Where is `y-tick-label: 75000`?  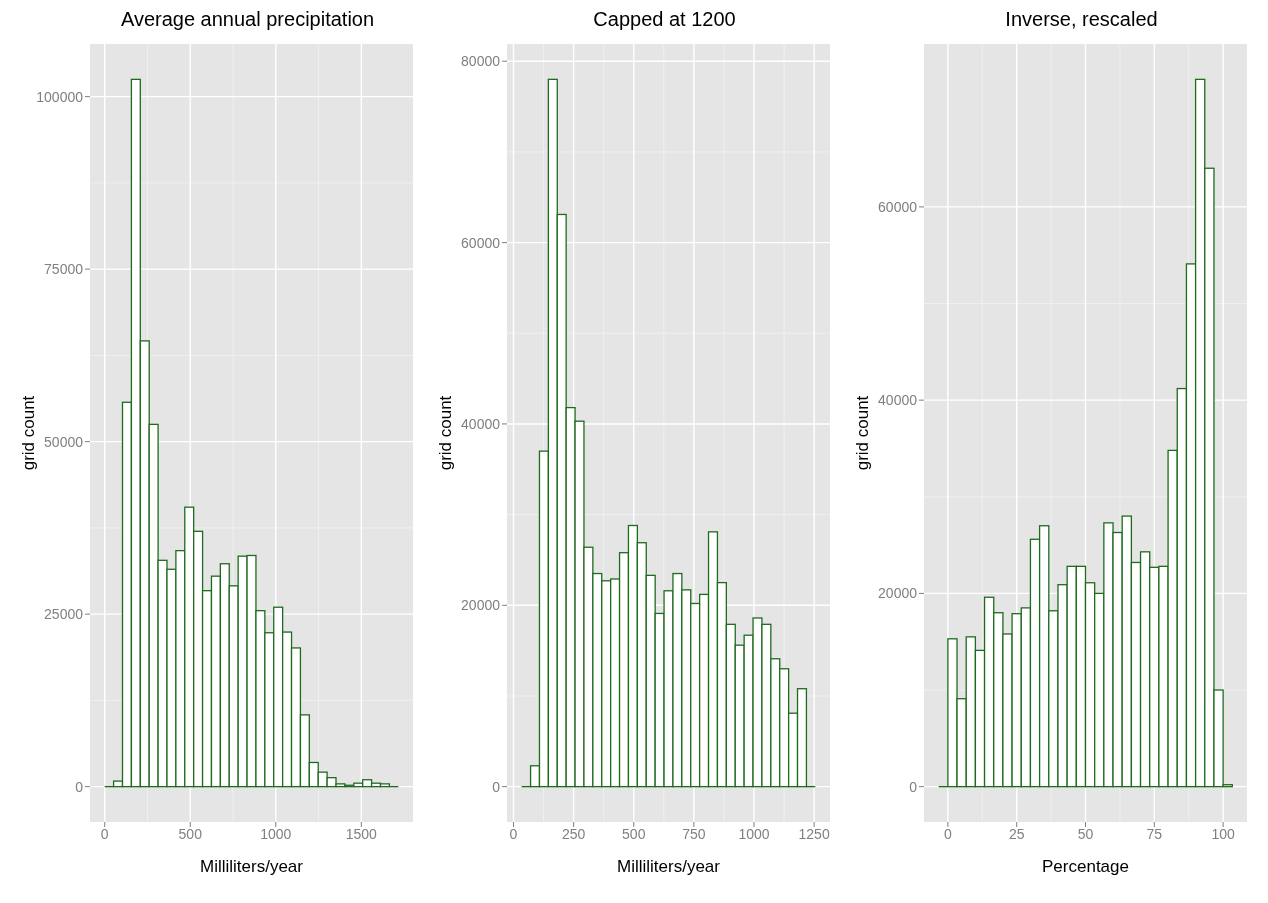 y-tick-label: 75000 is located at coordinates (64, 269).